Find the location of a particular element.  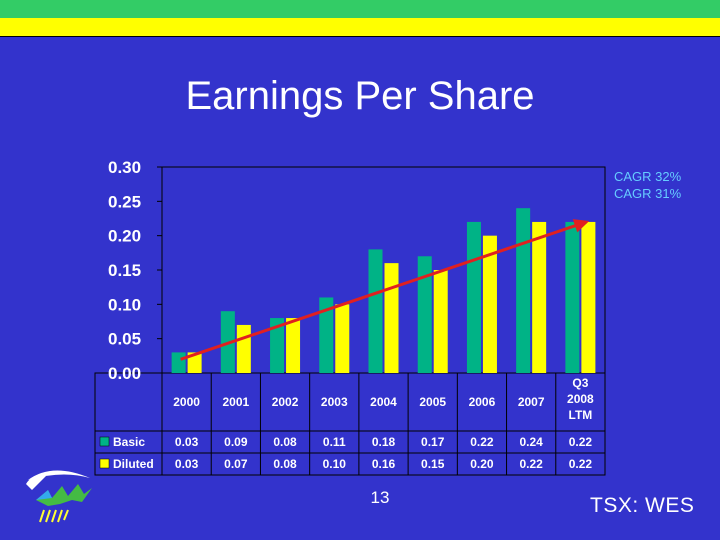

category-label: 2004 is located at coordinates (383, 402).